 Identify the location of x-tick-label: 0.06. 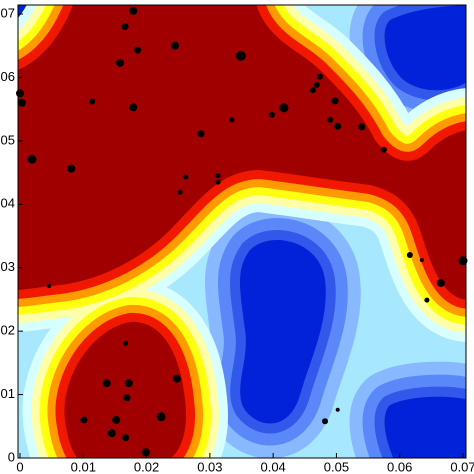
(399, 466).